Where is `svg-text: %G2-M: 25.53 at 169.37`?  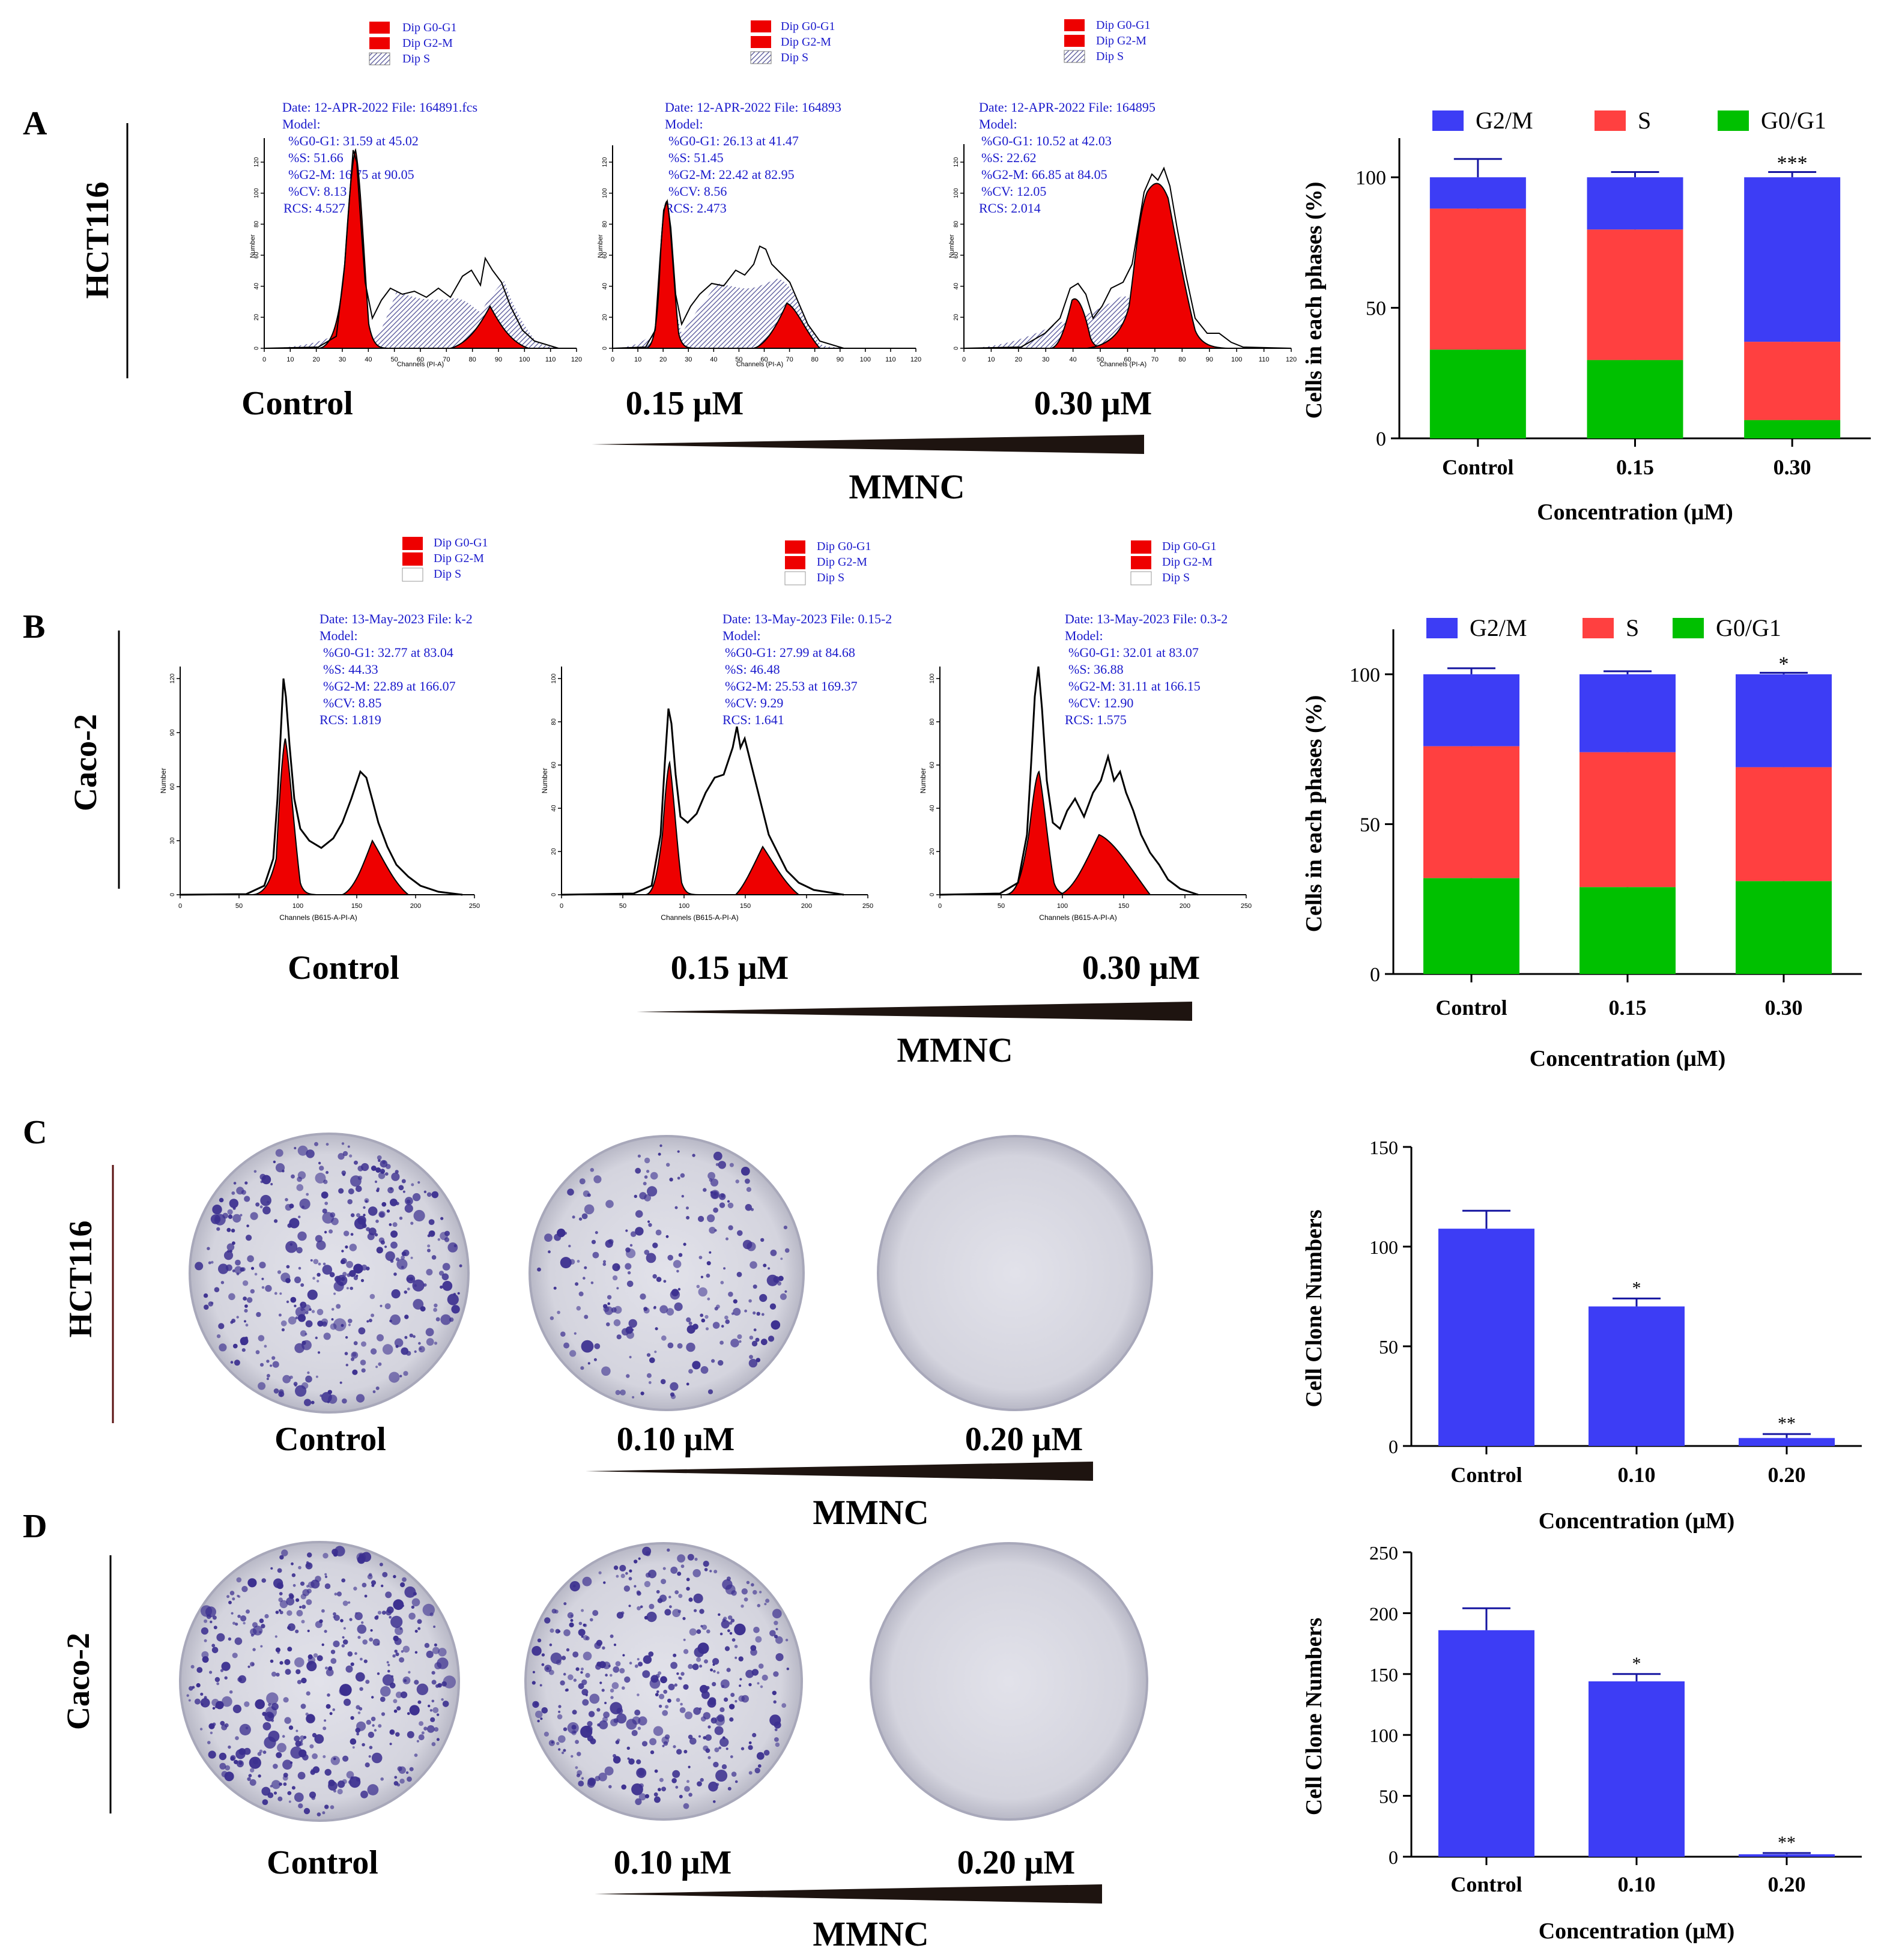 svg-text: %G2-M: 25.53 at 169.37 is located at coordinates (792, 686).